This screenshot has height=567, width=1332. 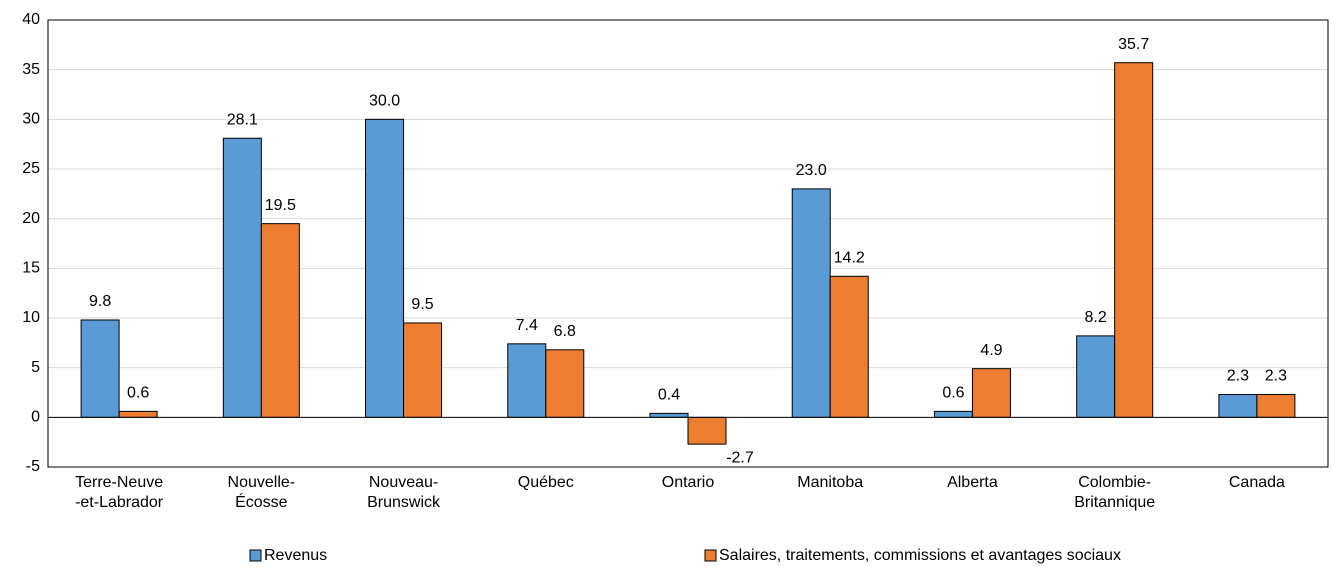 I want to click on x-tick-line: Nouveau-, so click(x=403, y=482).